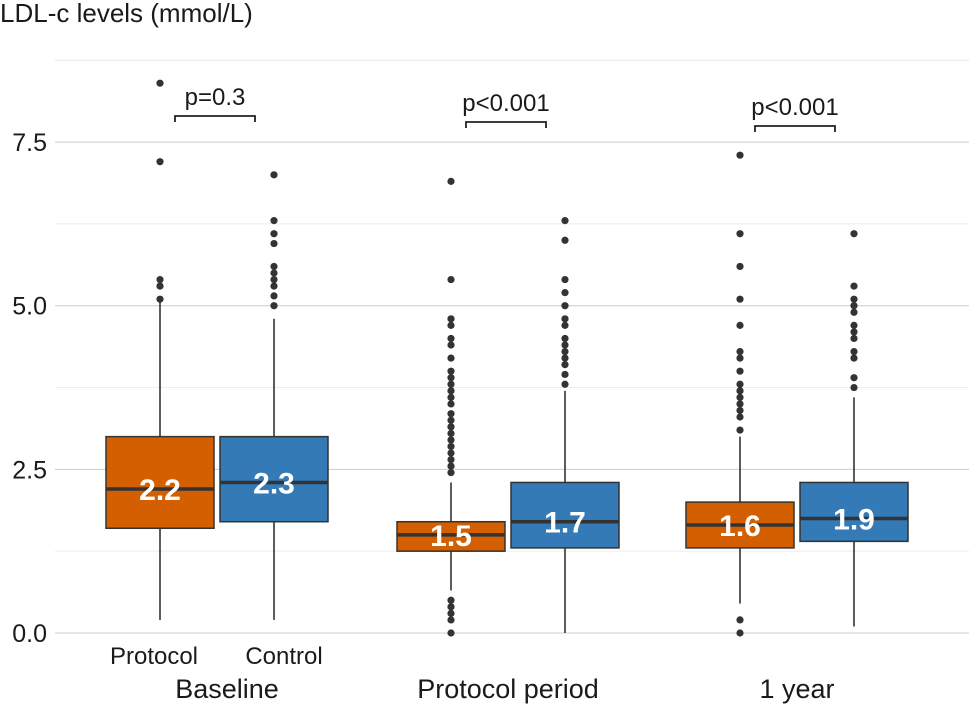 Image resolution: width=969 pixels, height=705 pixels. Describe the element at coordinates (29, 143) in the screenshot. I see `y-tick-label: 7.5` at that location.